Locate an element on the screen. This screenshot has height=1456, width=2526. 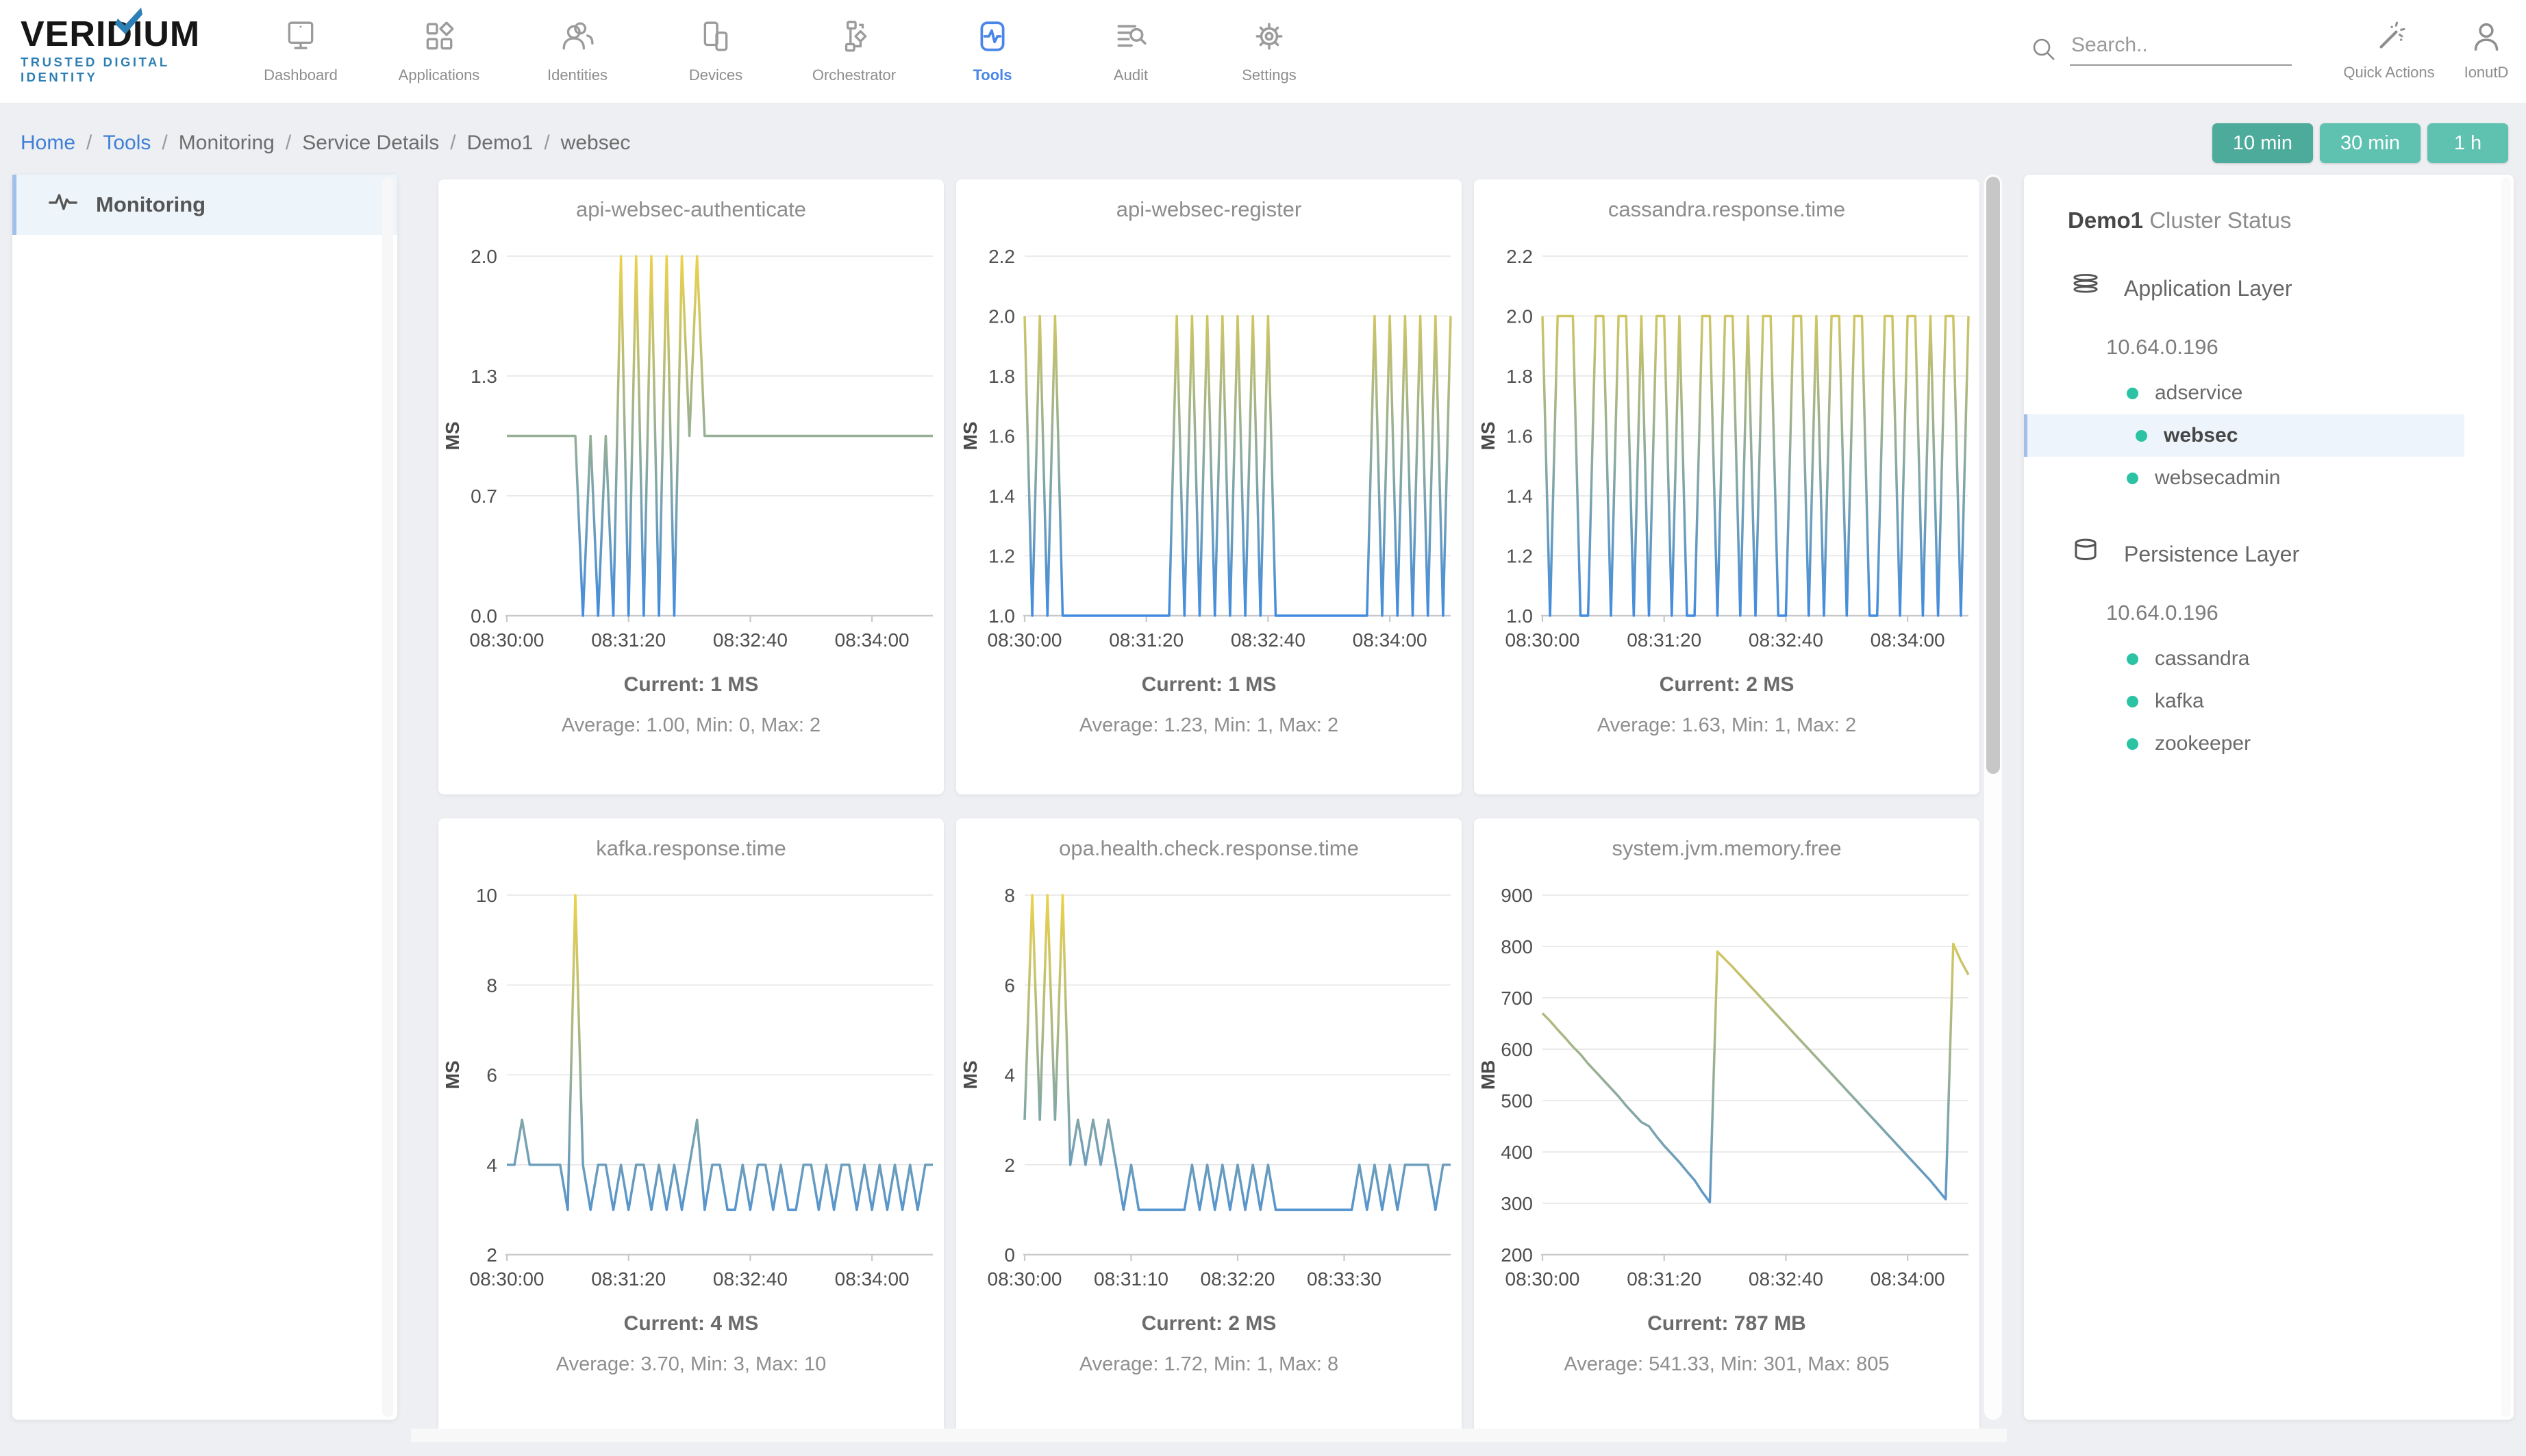
svg-text: 08:33:30 is located at coordinates (1344, 1279).